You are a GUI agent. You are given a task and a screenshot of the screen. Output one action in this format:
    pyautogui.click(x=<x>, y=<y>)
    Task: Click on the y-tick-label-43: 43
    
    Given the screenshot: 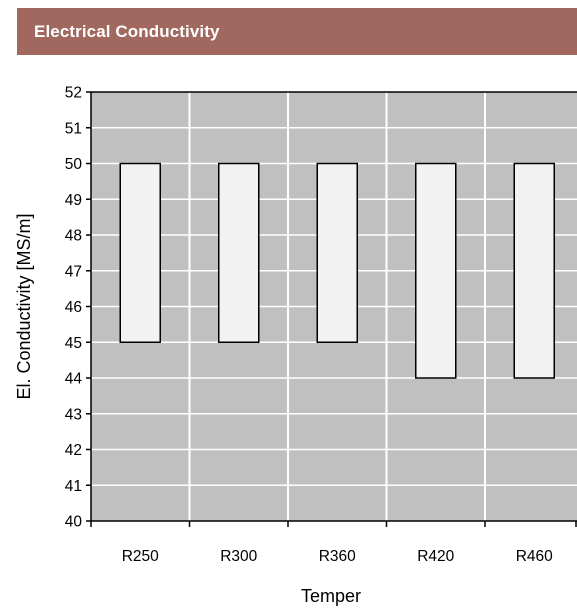 What is the action you would take?
    pyautogui.click(x=73, y=414)
    